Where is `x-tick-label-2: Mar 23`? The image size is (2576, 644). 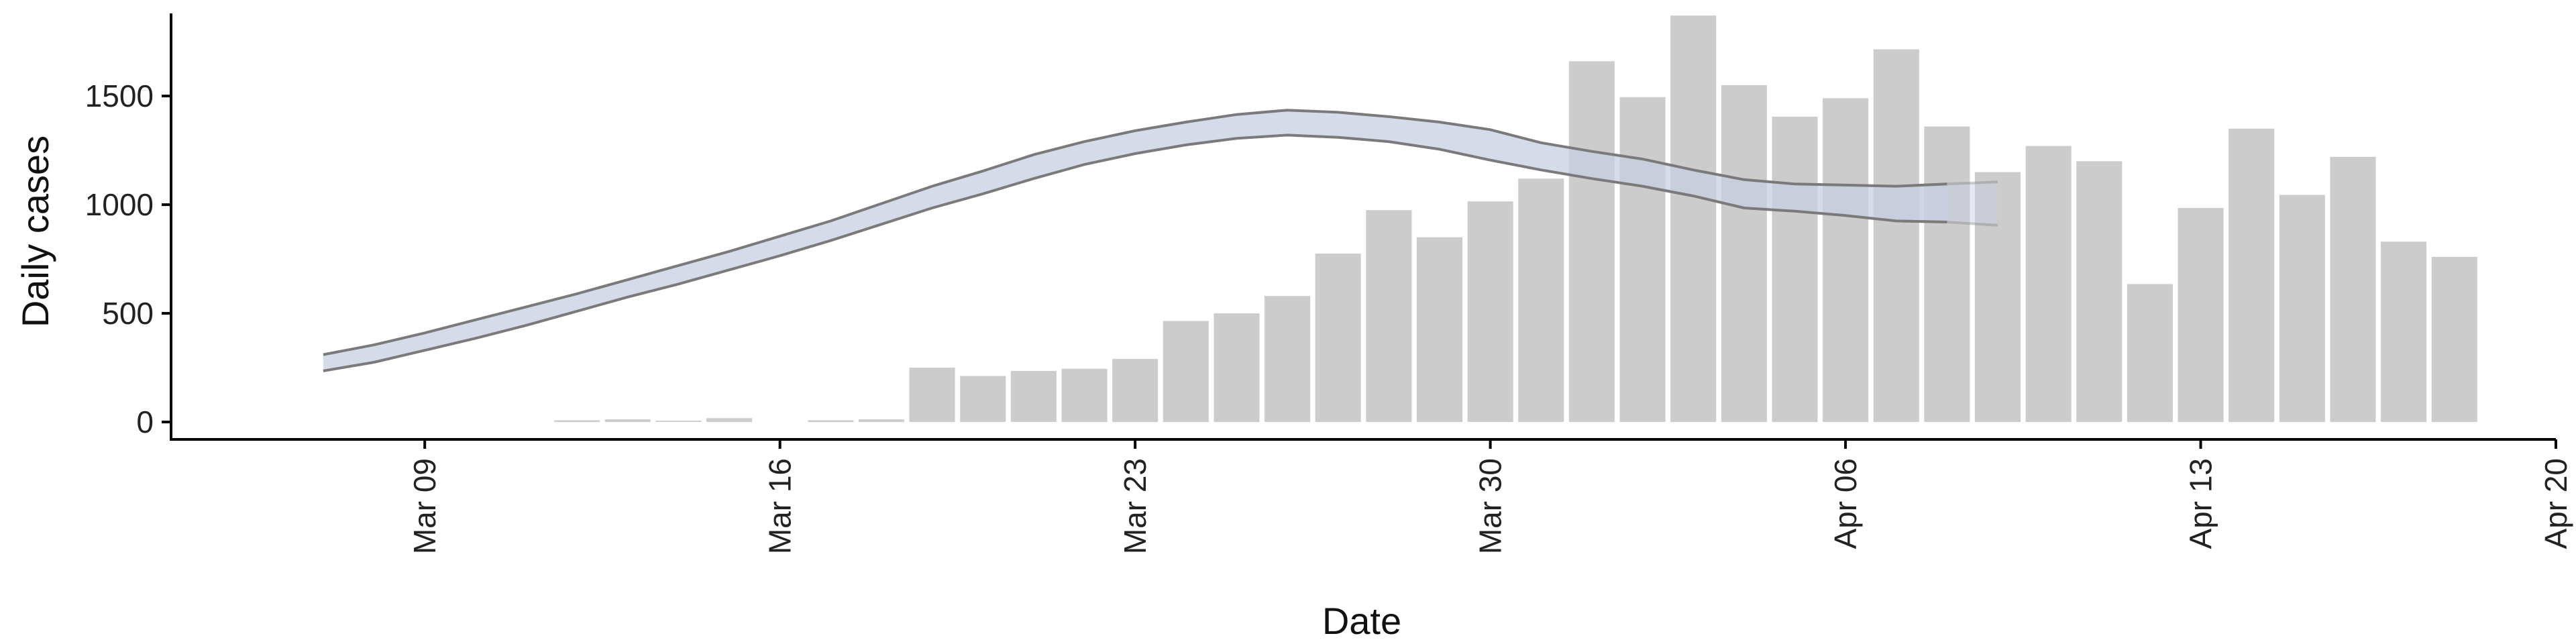 x-tick-label-2: Mar 23 is located at coordinates (1135, 506).